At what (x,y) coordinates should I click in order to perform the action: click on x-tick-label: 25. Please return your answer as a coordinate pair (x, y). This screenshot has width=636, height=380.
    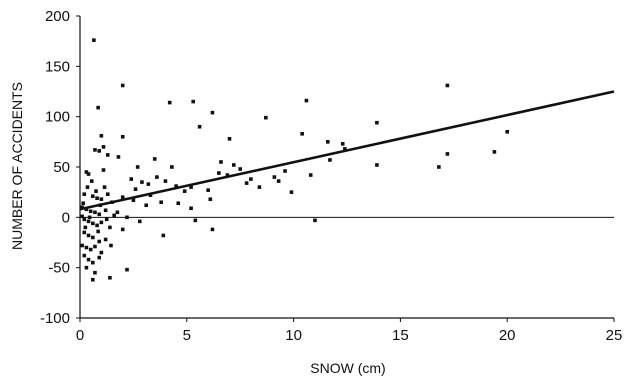
    Looking at the image, I should click on (614, 335).